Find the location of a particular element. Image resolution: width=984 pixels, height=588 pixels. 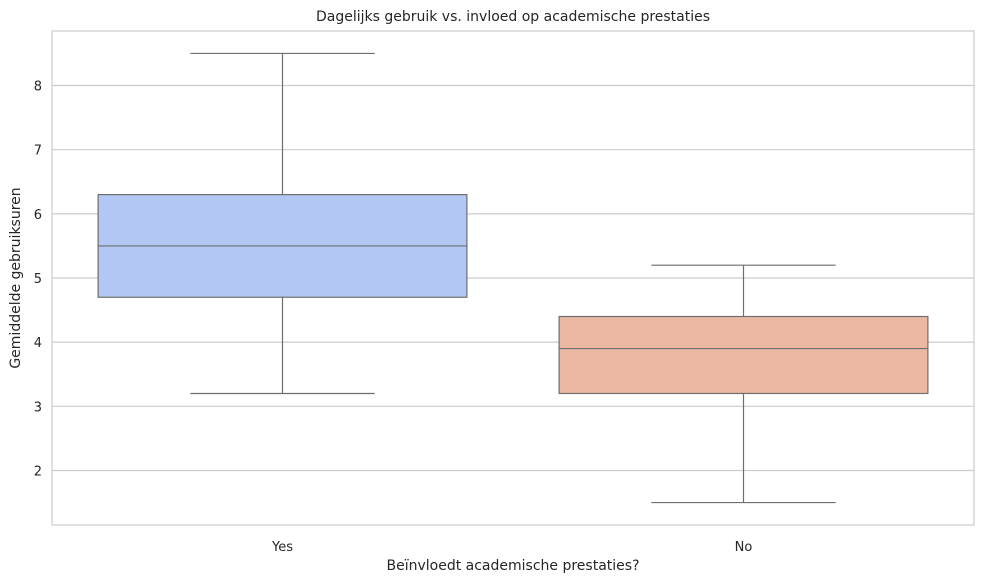

y-tick-label: 5 is located at coordinates (38, 279).